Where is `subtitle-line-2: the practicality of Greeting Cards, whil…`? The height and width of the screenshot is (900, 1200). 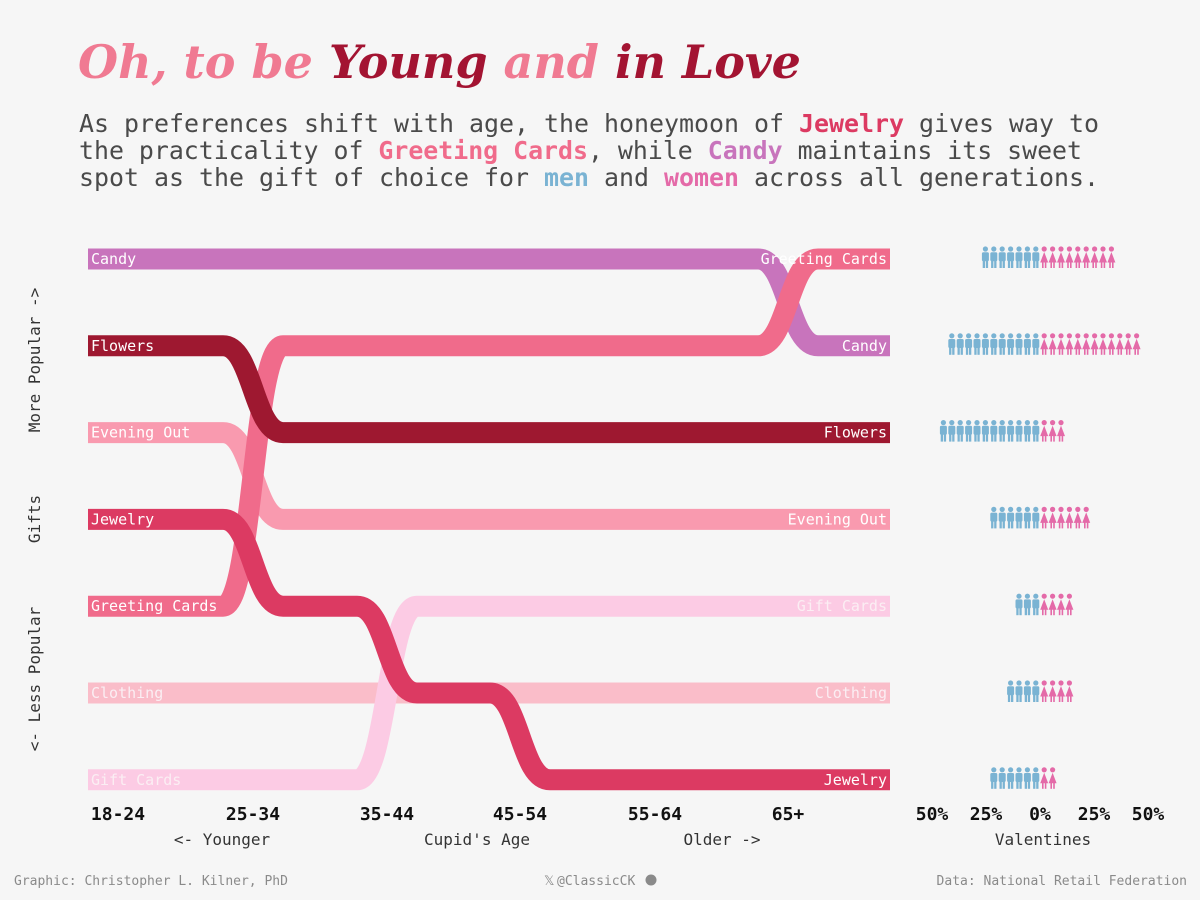
subtitle-line-2: the practicality of Greeting Cards, whil… is located at coordinates (580, 150).